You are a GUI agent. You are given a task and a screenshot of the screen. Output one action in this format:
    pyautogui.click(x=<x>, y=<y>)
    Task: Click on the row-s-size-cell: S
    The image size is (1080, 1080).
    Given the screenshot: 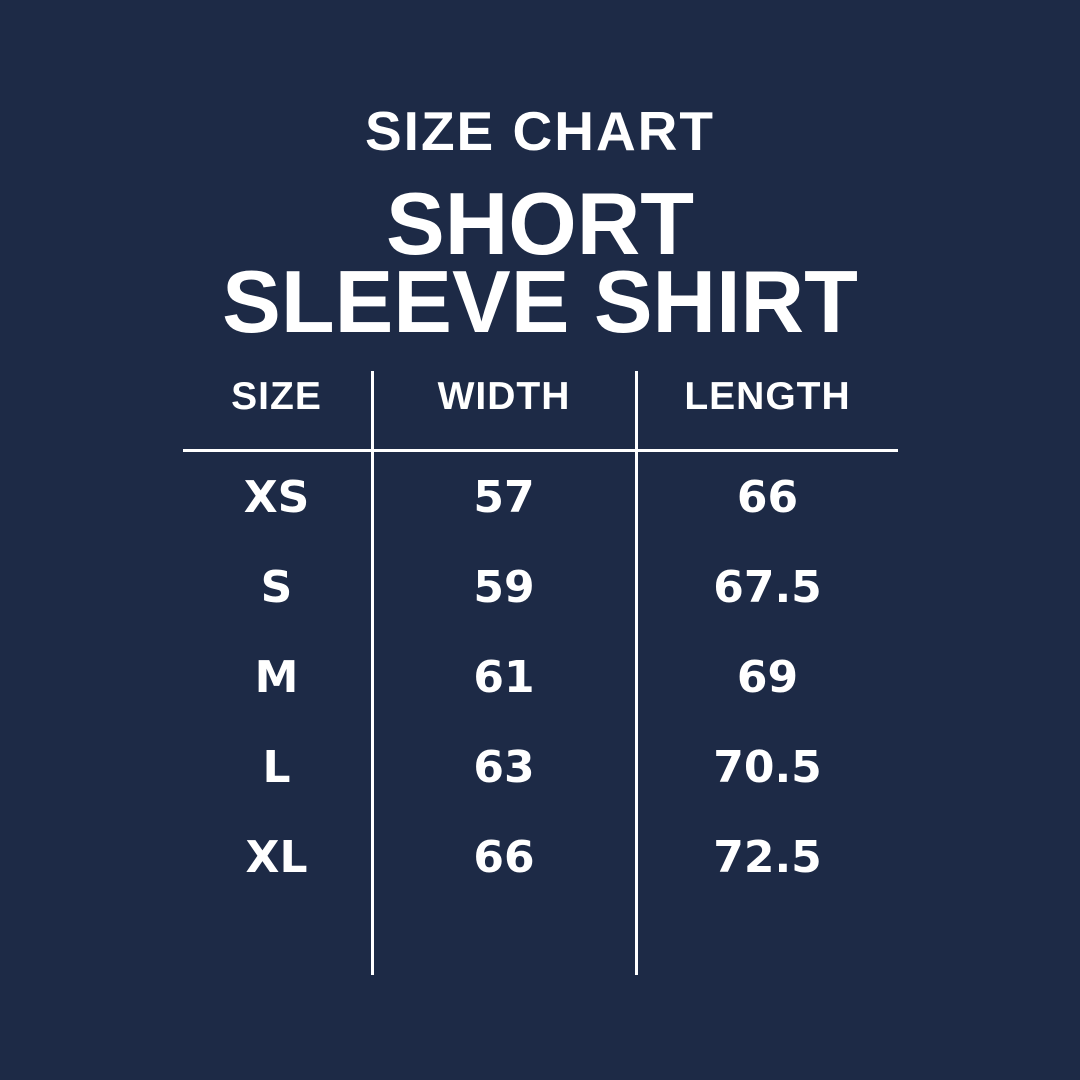 What is the action you would take?
    pyautogui.click(x=276, y=587)
    